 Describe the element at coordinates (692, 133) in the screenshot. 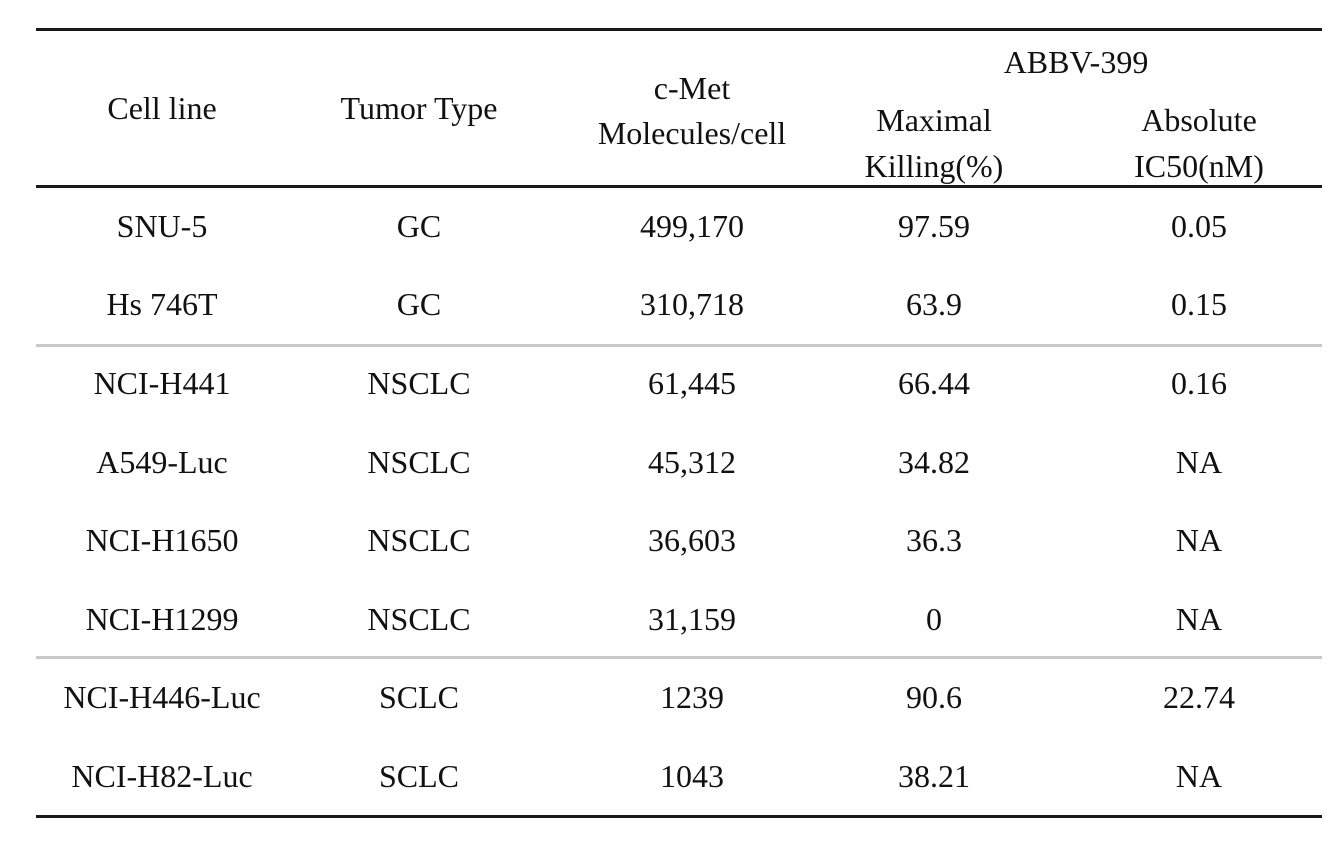

I see `header-cmet-line2: Molecules/cell` at that location.